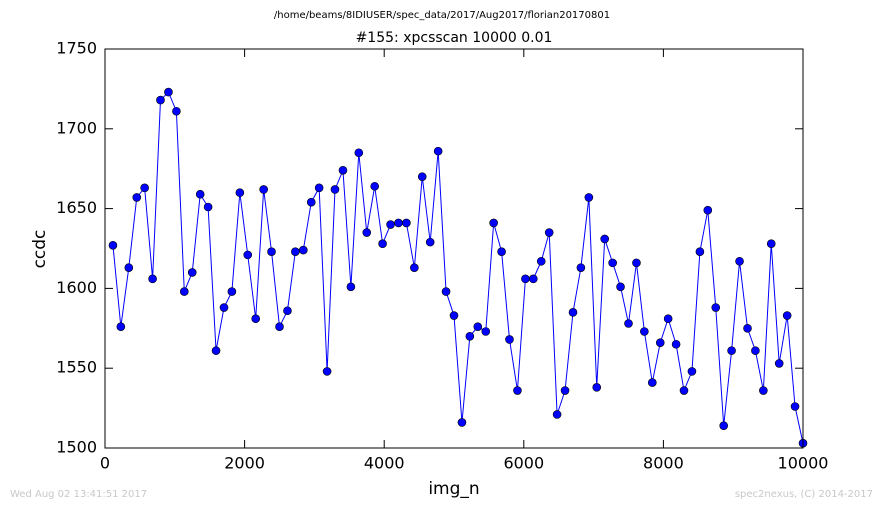 The width and height of the screenshot is (884, 509). What do you see at coordinates (803, 463) in the screenshot?
I see `x-tick-label: 10000` at bounding box center [803, 463].